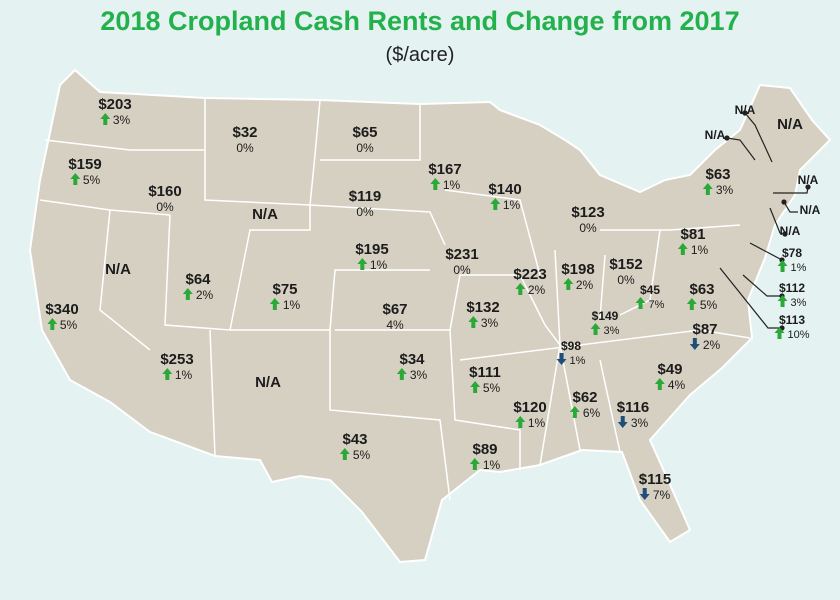 The image size is (840, 600). I want to click on rent-value: $116, so click(633, 407).